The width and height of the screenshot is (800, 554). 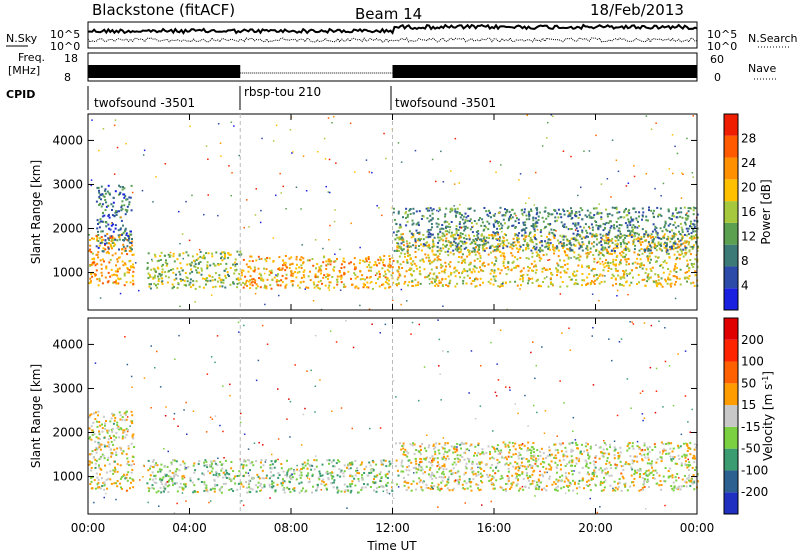 I want to click on date-title: 18/Feb/2013, so click(x=637, y=10).